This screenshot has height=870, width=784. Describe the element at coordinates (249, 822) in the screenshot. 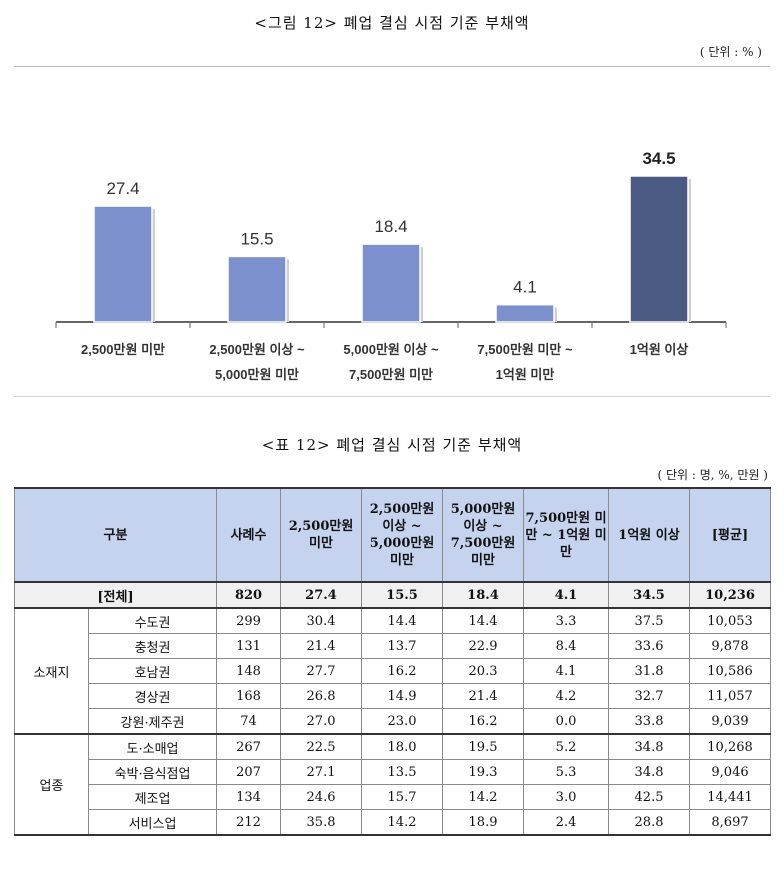

I see `table-cell: 212` at that location.